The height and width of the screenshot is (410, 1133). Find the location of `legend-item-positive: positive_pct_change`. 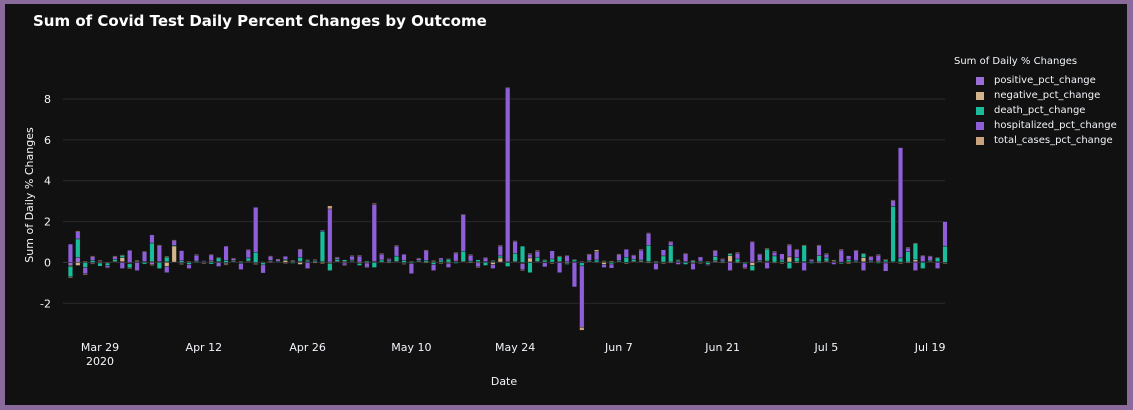

legend-item-positive: positive_pct_change is located at coordinates (1046, 80).